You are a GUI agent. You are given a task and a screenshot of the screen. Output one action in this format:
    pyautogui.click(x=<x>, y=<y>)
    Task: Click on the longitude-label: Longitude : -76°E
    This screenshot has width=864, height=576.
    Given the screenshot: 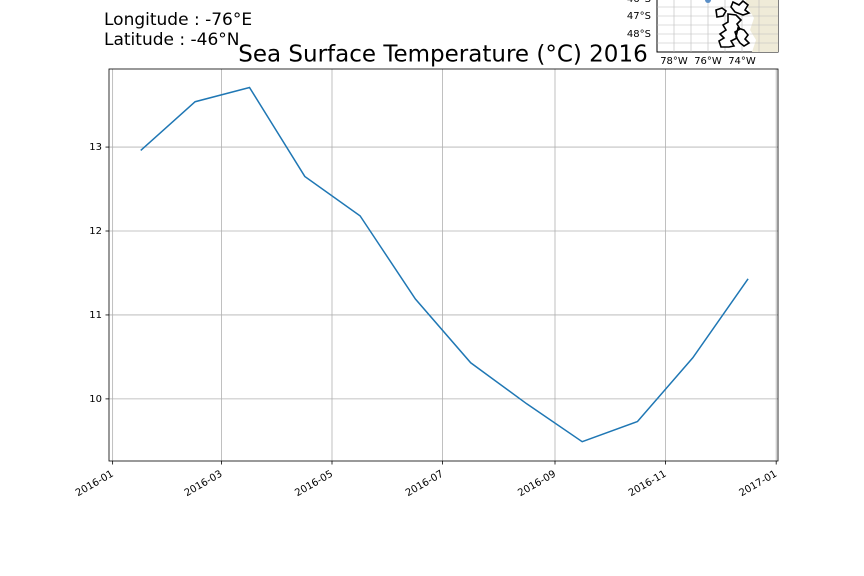 What is the action you would take?
    pyautogui.click(x=178, y=20)
    